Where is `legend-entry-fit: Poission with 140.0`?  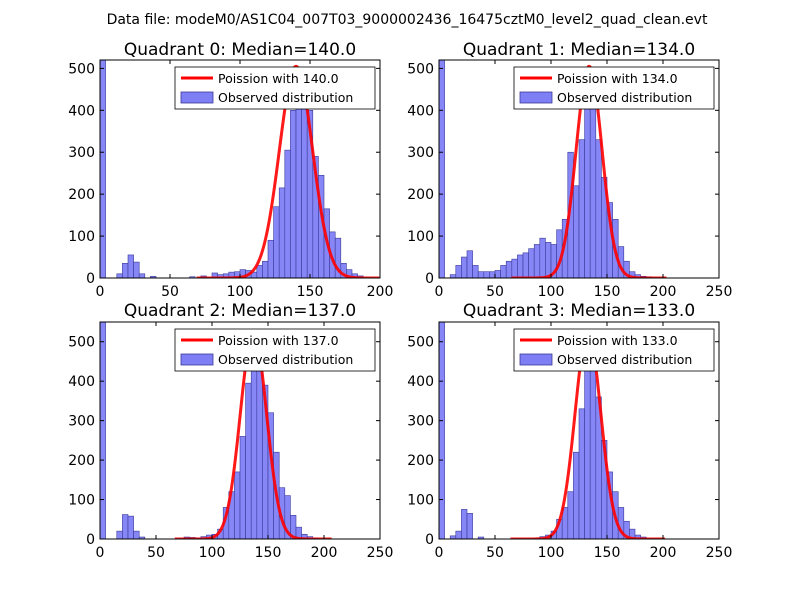
legend-entry-fit: Poission with 140.0 is located at coordinates (278, 78).